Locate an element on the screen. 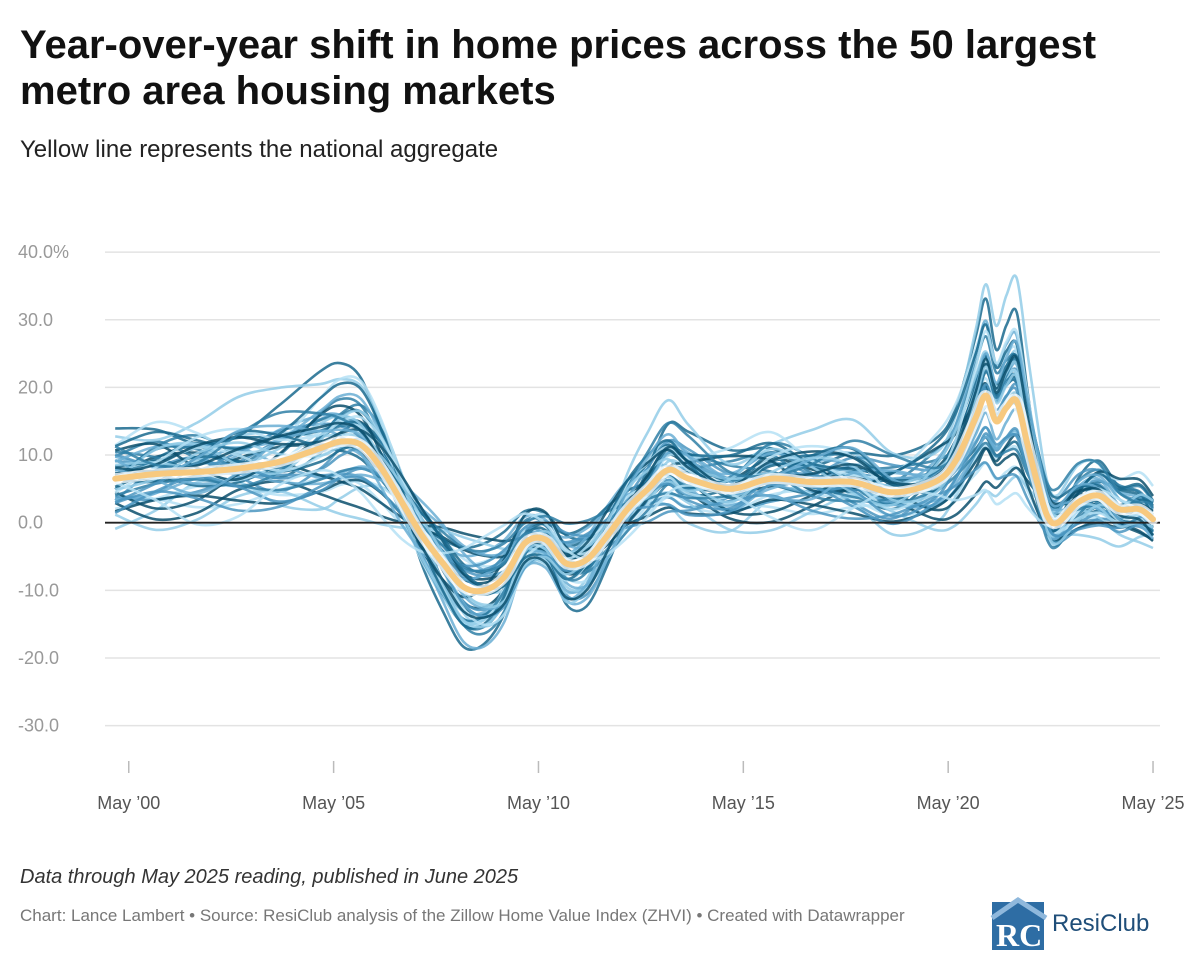 The image size is (1200, 972). y-tick-label: 0.0 is located at coordinates (30, 523).